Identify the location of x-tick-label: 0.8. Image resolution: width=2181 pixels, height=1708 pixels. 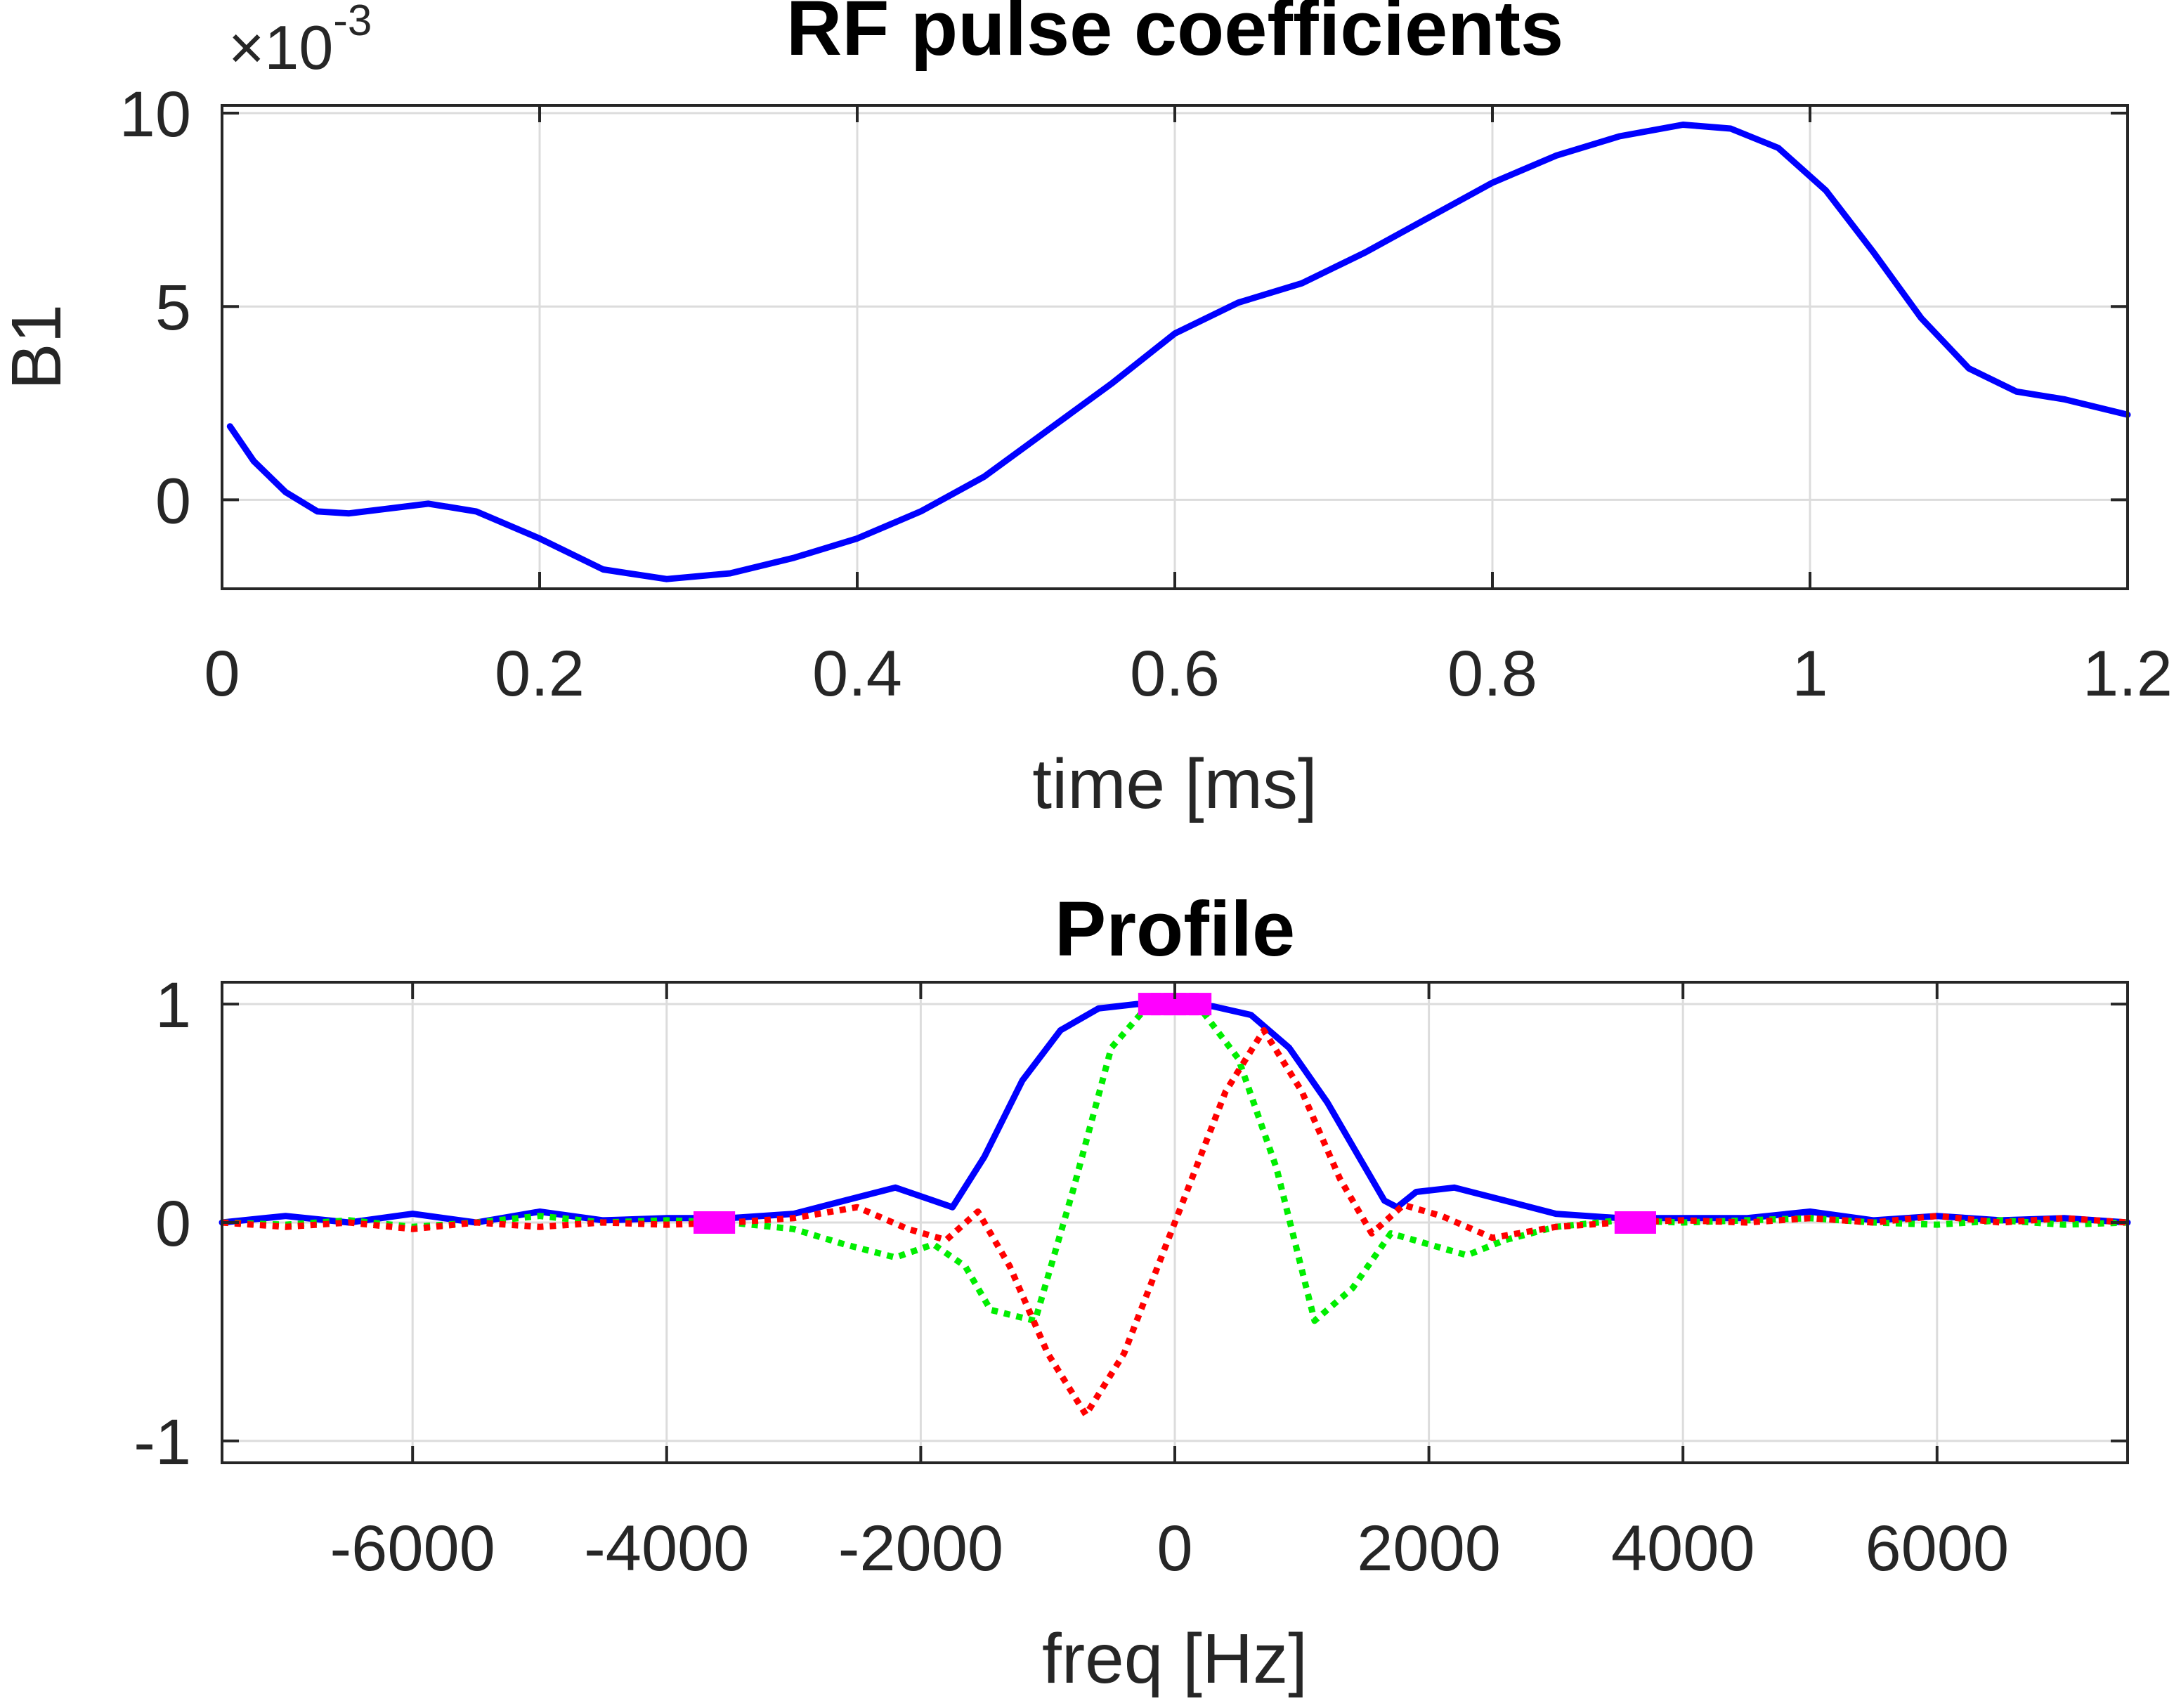
(1492, 674).